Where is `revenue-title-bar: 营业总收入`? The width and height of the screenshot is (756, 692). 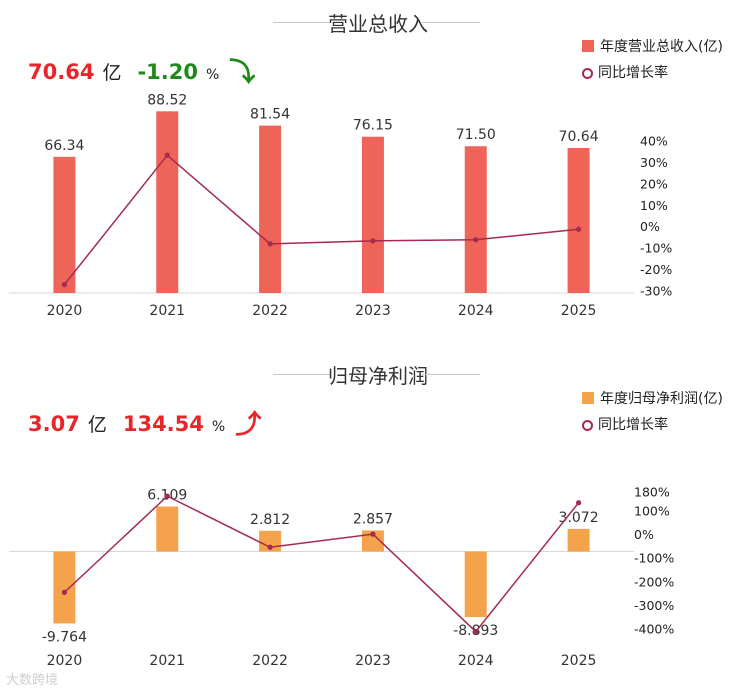
revenue-title-bar: 营业总收入 is located at coordinates (378, 22).